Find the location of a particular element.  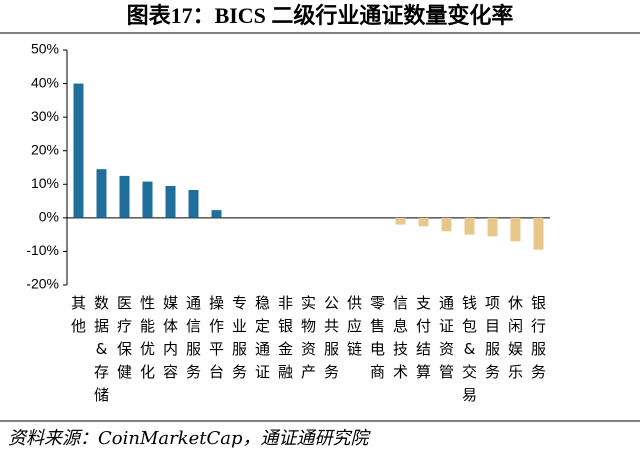

x-tick-label: 通证资管 is located at coordinates (446, 337).